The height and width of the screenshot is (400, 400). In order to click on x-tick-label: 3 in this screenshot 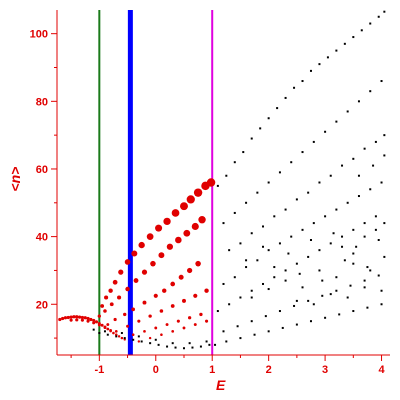, I will do `click(325, 370)`.